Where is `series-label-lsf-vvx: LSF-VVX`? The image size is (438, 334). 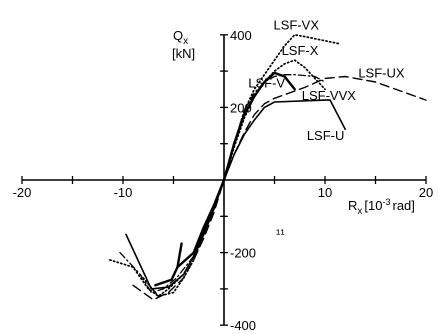
series-label-lsf-vvx: LSF-VVX is located at coordinates (329, 95).